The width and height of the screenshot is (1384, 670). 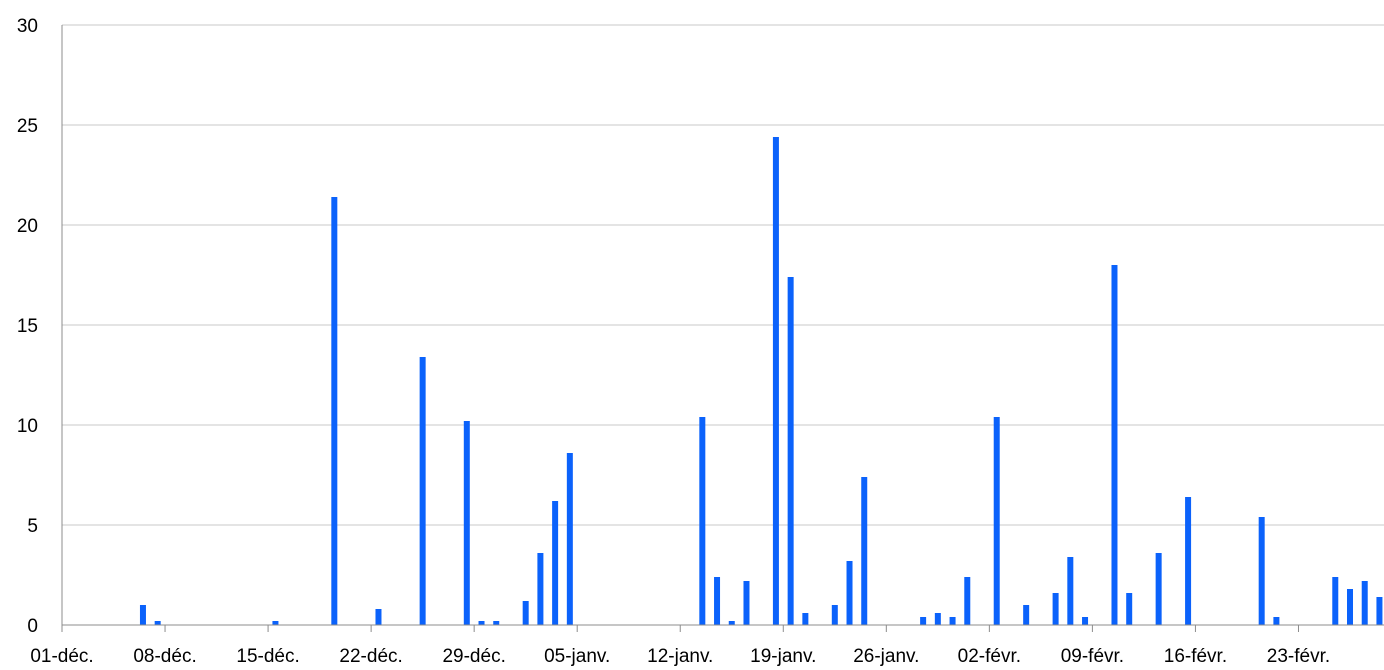 I want to click on y-tick-label: 5, so click(x=32, y=526).